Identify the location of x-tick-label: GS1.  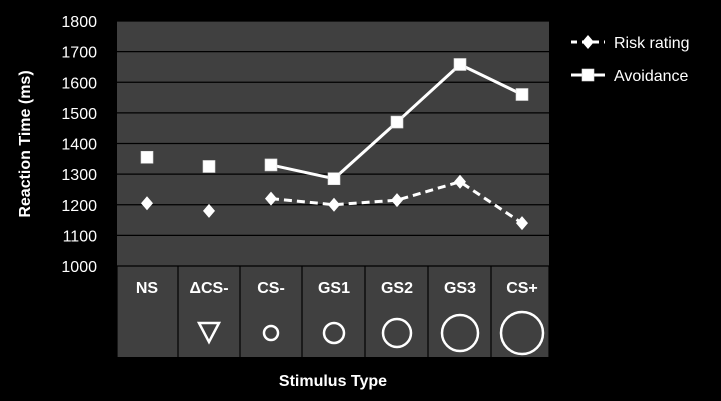
(334, 288).